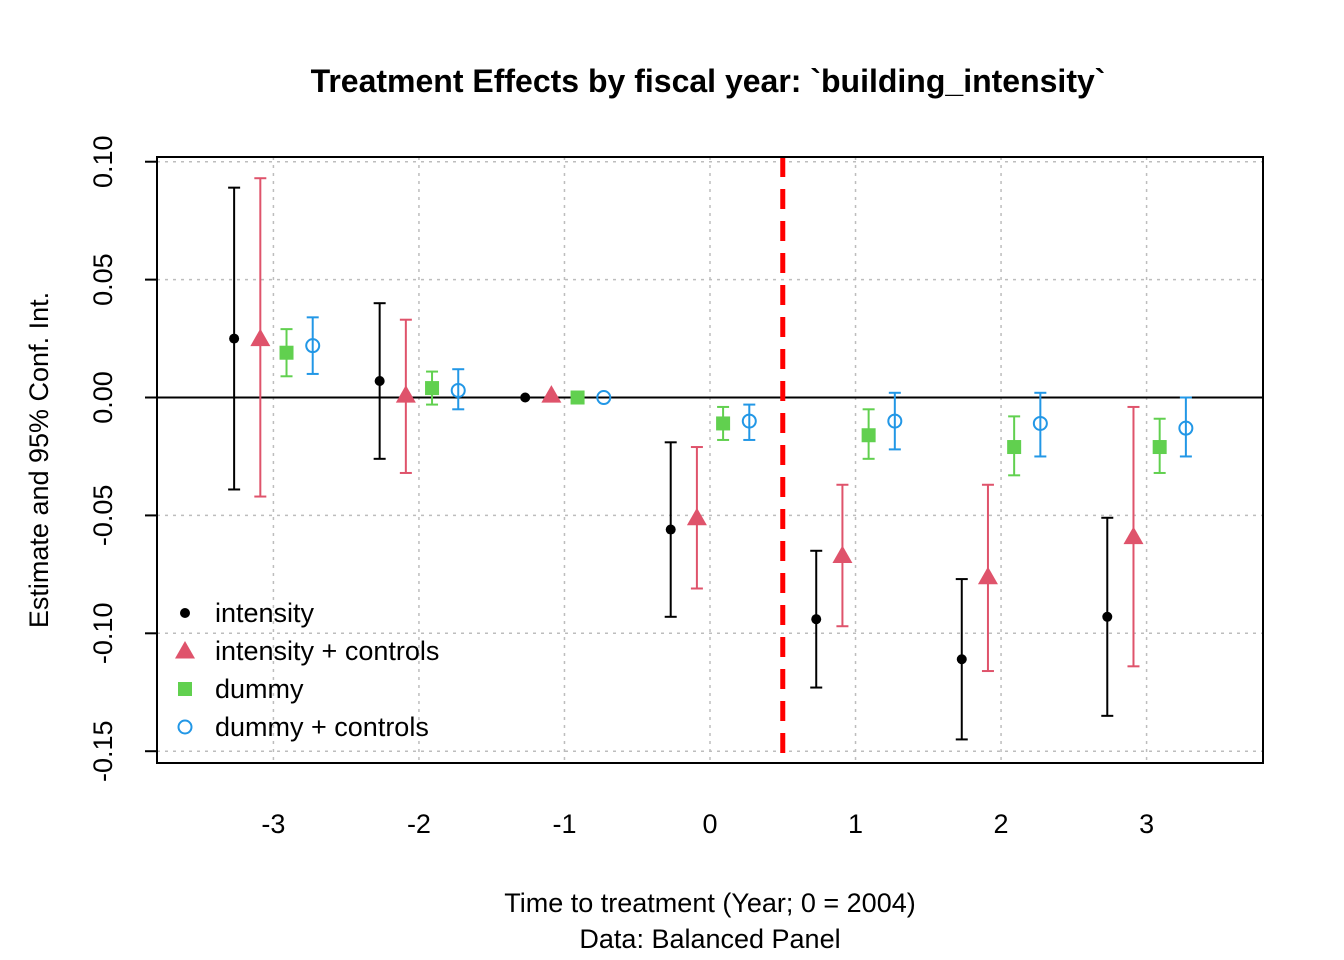 The width and height of the screenshot is (1344, 960). Describe the element at coordinates (709, 903) in the screenshot. I see `x-axis-label: Time to treatment (Year; 0 = 2004)` at that location.